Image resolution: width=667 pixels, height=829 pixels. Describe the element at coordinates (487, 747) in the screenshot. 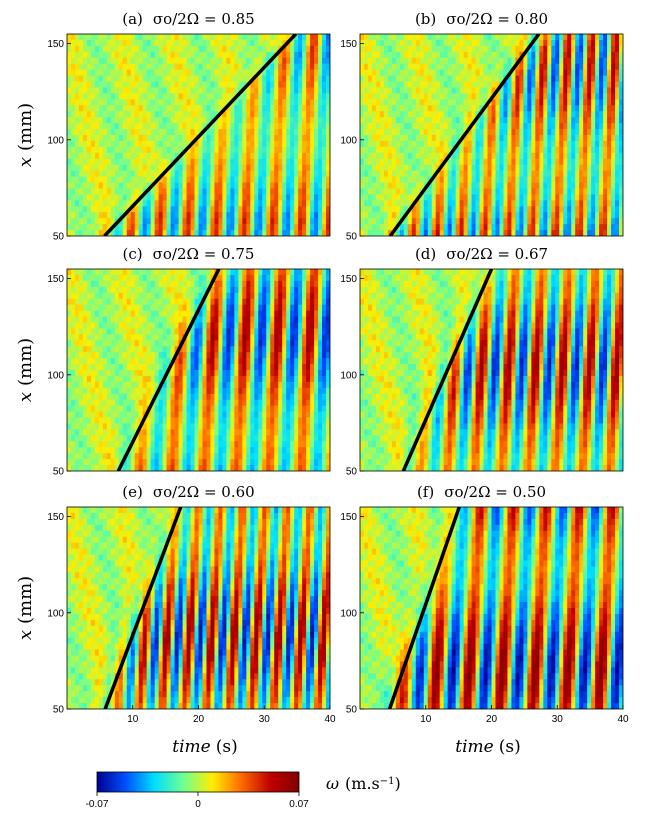

I see `x-axis-label-right: time (s)` at that location.